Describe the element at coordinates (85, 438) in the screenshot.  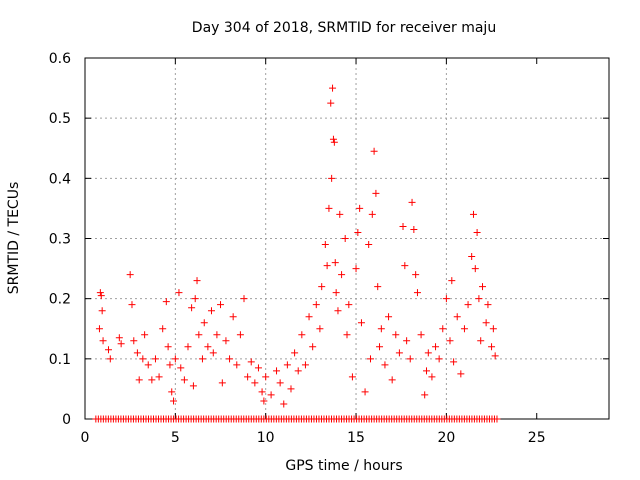
I see `x-tick-label: 0` at that location.